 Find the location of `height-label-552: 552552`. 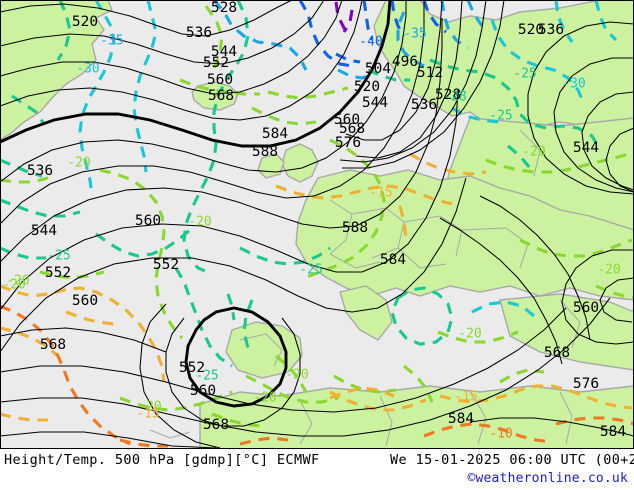

height-label-552: 552552 is located at coordinates (58, 273).